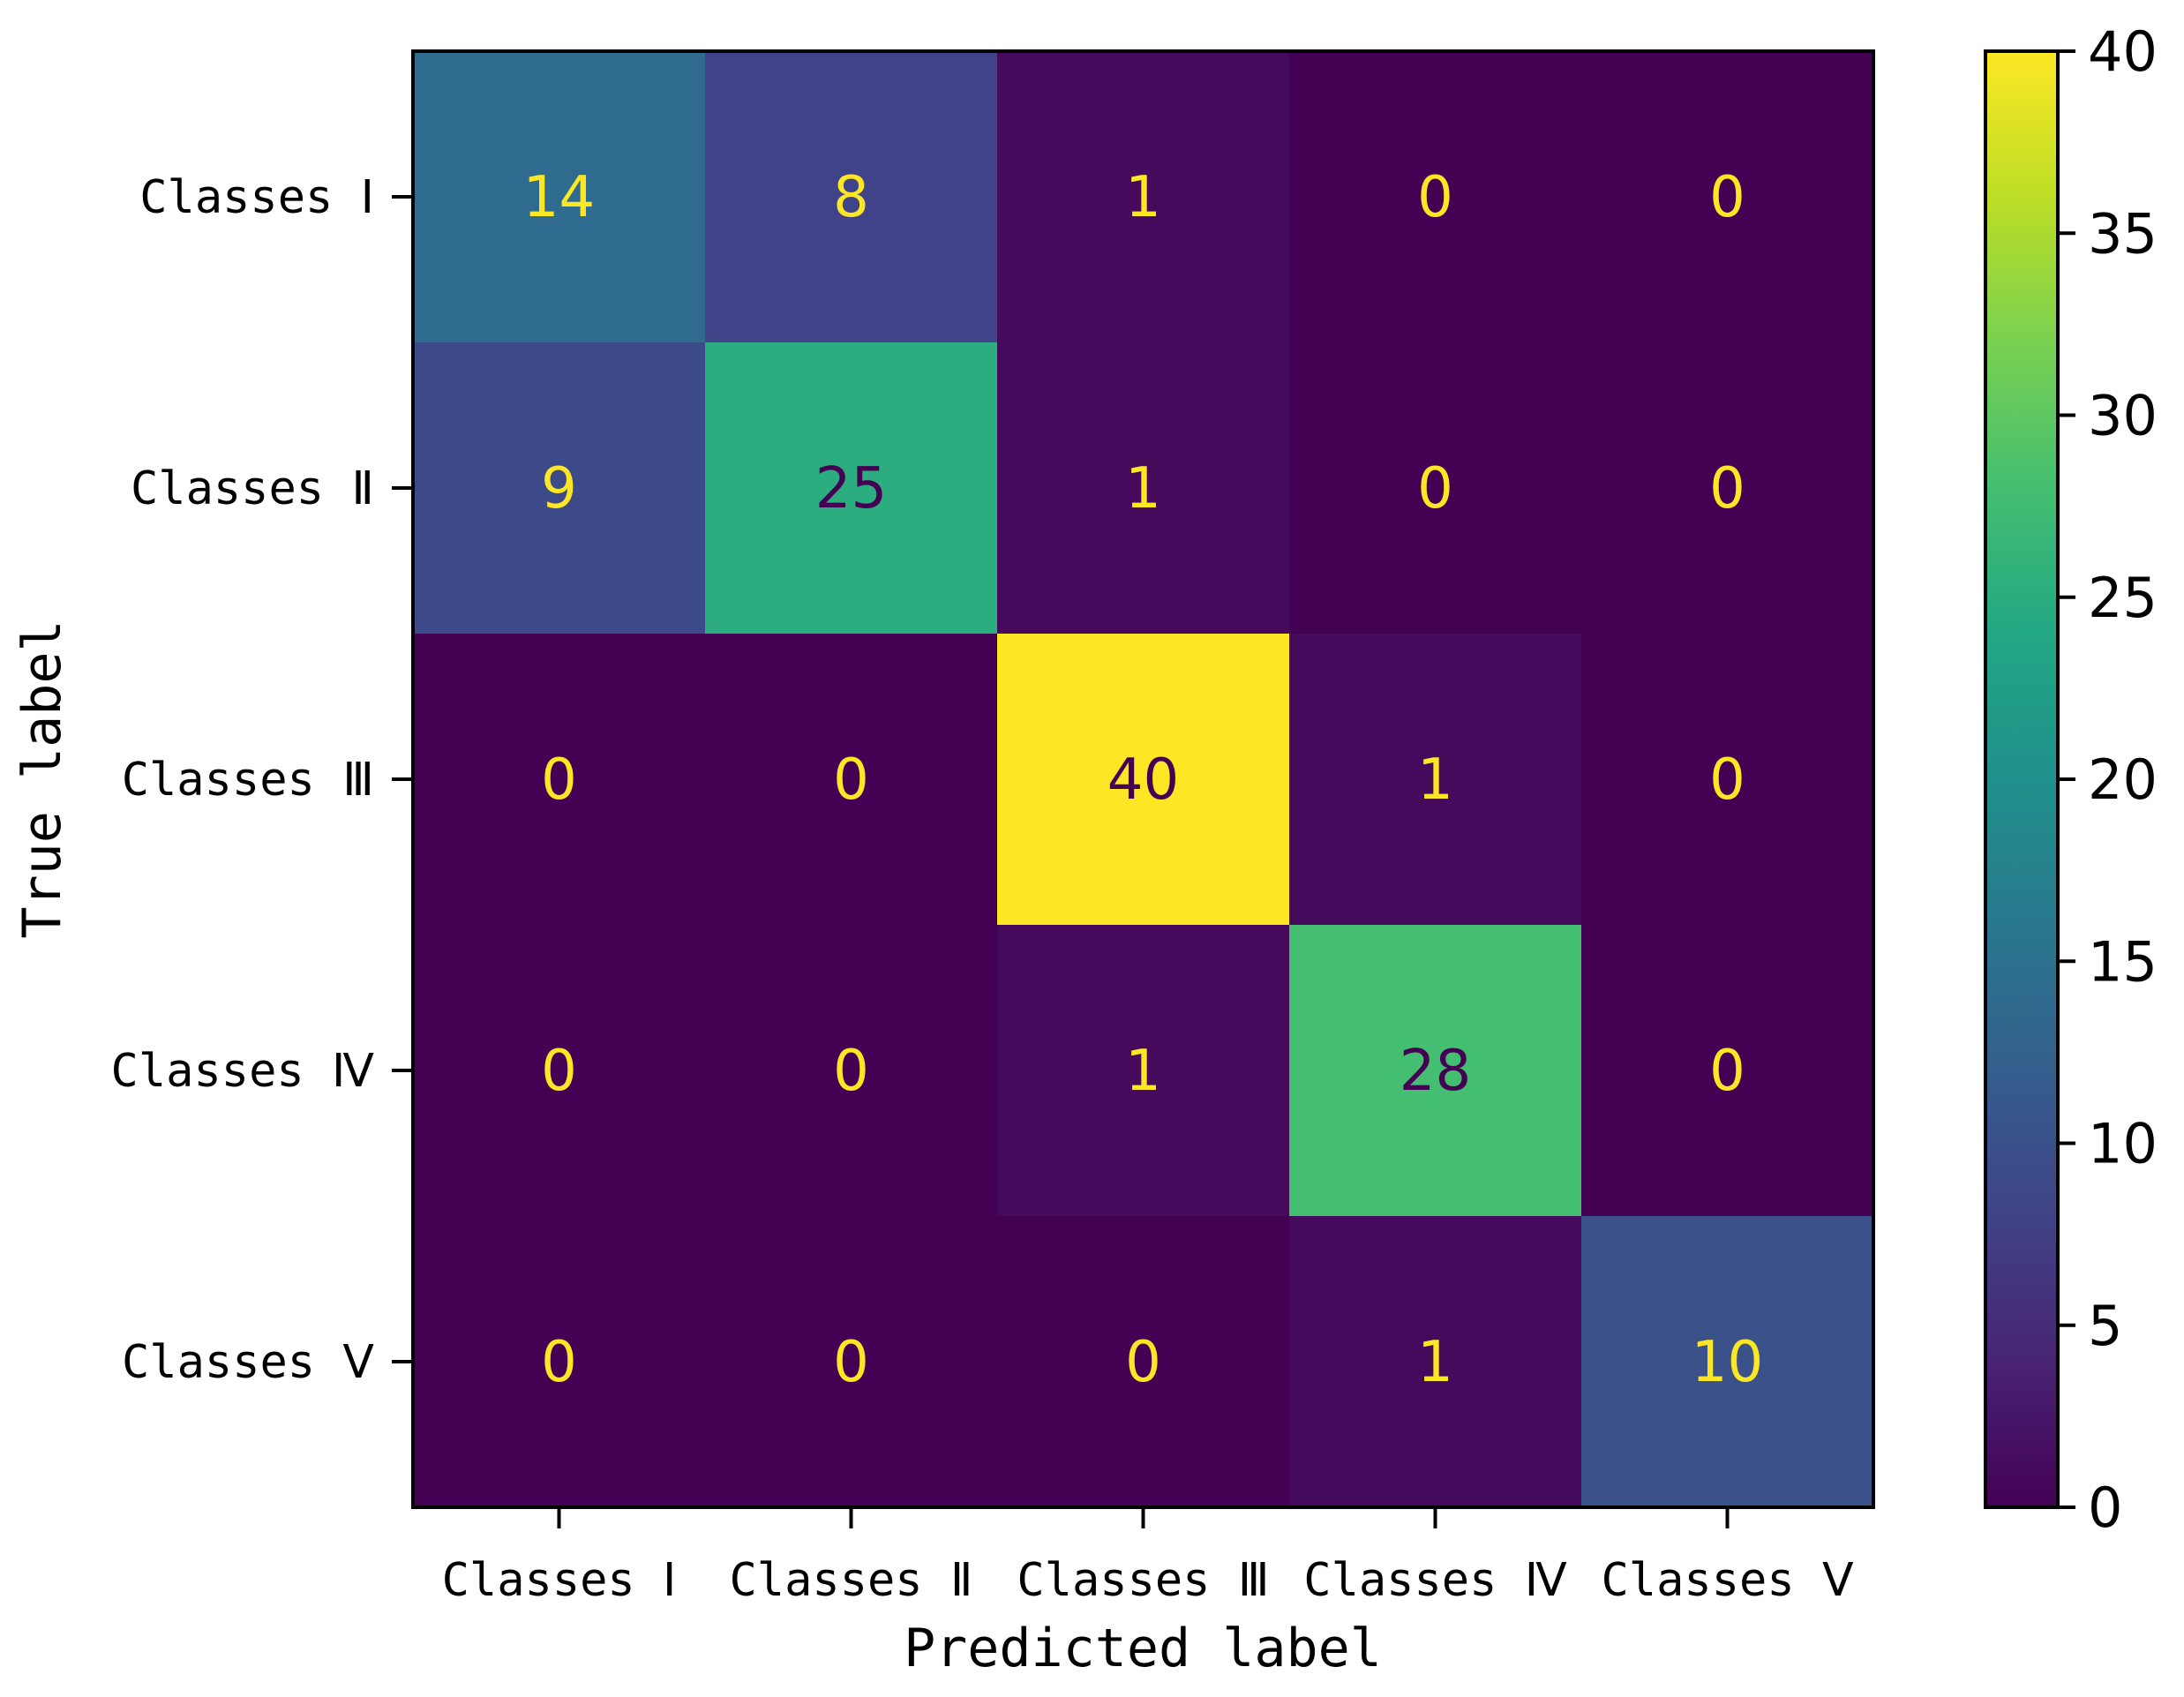  What do you see at coordinates (850, 1580) in the screenshot?
I see `x-tick-label: Classes Ⅱ` at bounding box center [850, 1580].